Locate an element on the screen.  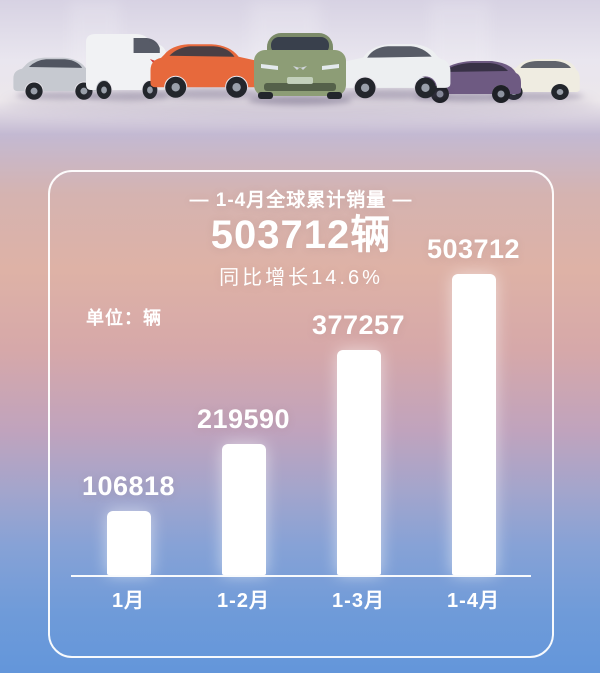
chart-title: — 1-4月全球累计销量 — is located at coordinates (301, 200).